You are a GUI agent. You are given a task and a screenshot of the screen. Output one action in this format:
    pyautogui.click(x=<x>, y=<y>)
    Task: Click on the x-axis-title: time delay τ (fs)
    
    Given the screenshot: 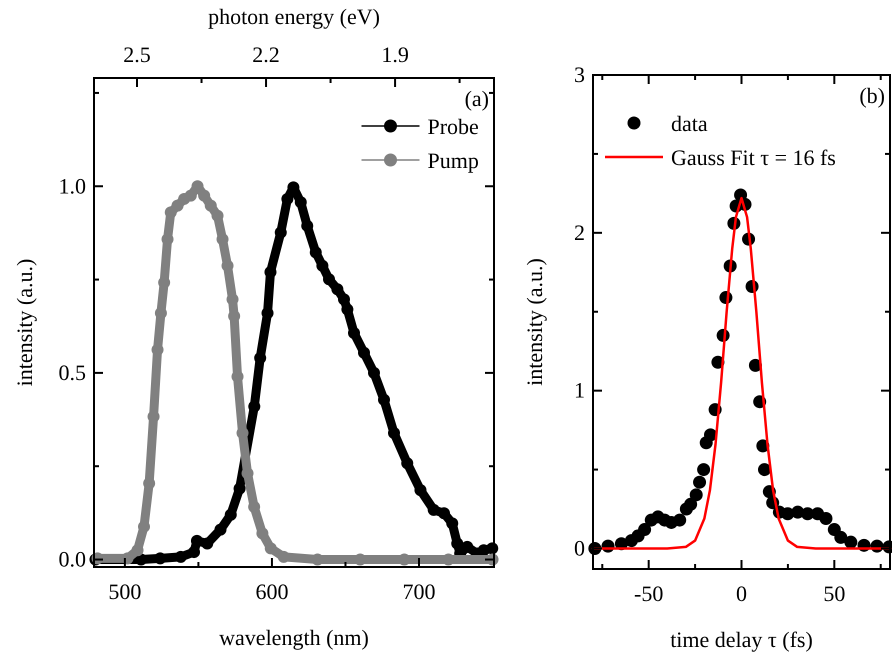 What is the action you would take?
    pyautogui.click(x=741, y=639)
    